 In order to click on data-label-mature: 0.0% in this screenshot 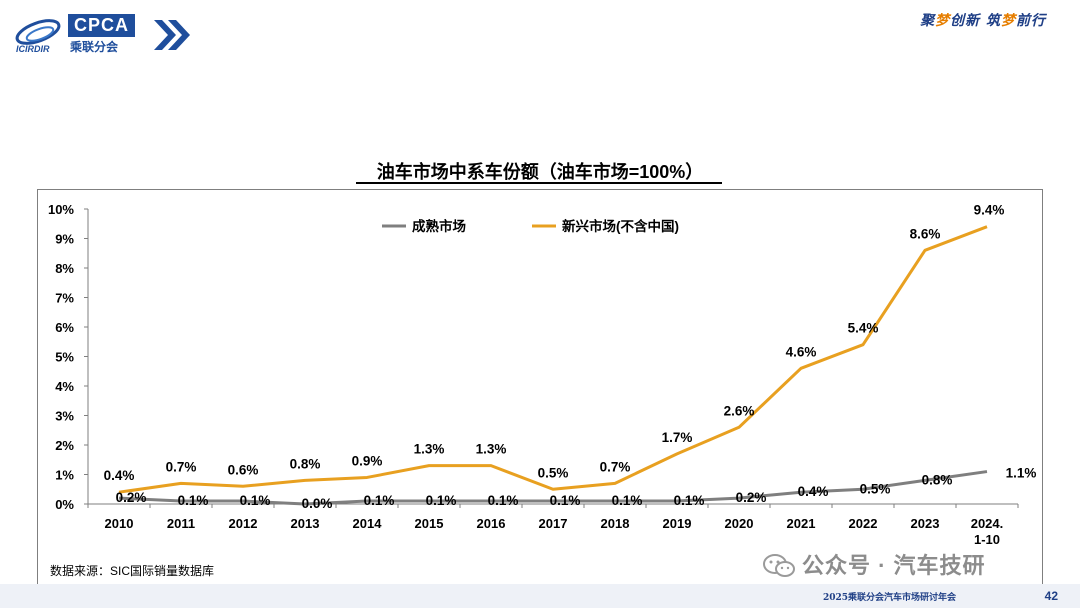, I will do `click(317, 503)`.